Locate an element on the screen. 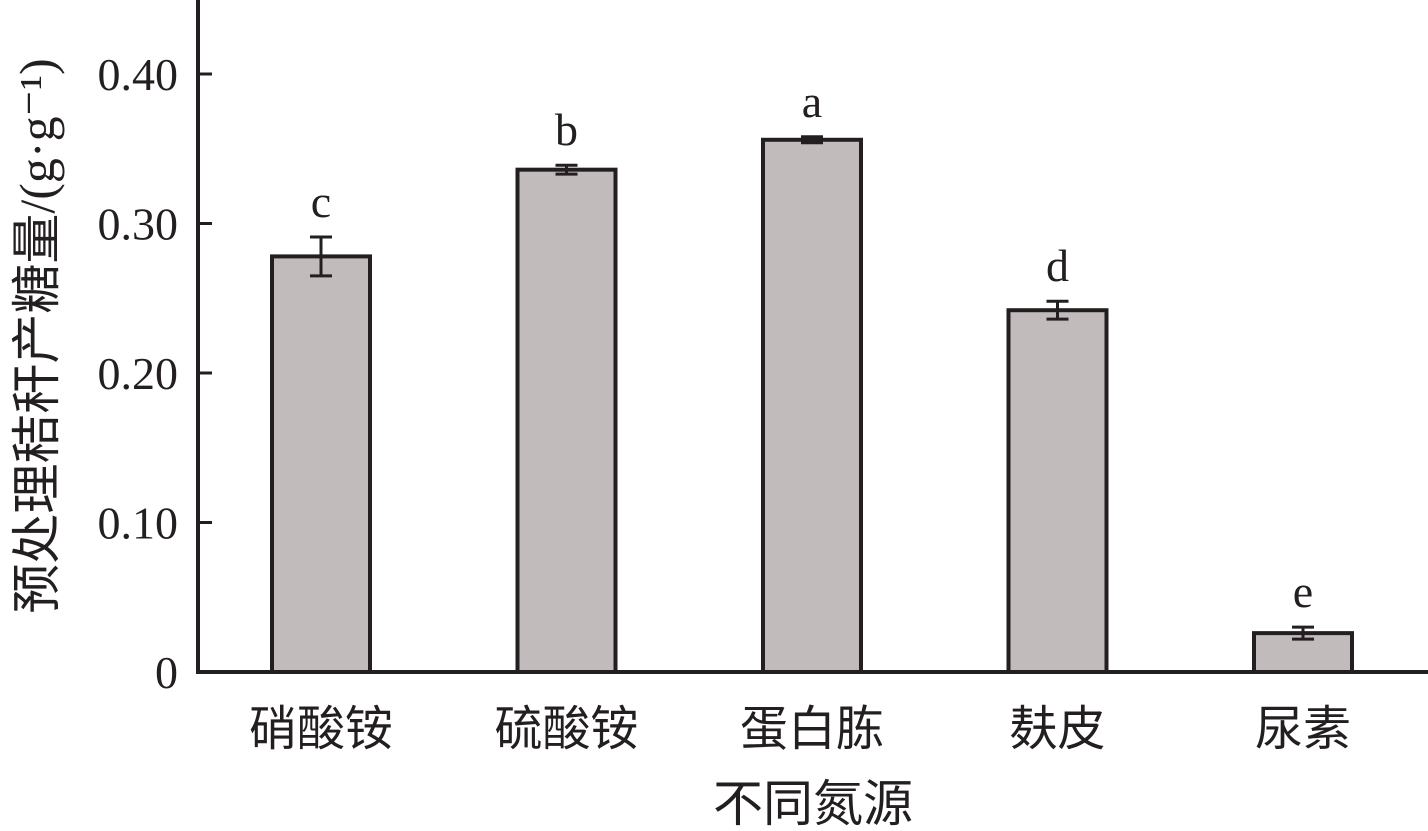 This screenshot has width=1428, height=831. significance-label: b is located at coordinates (566, 129).